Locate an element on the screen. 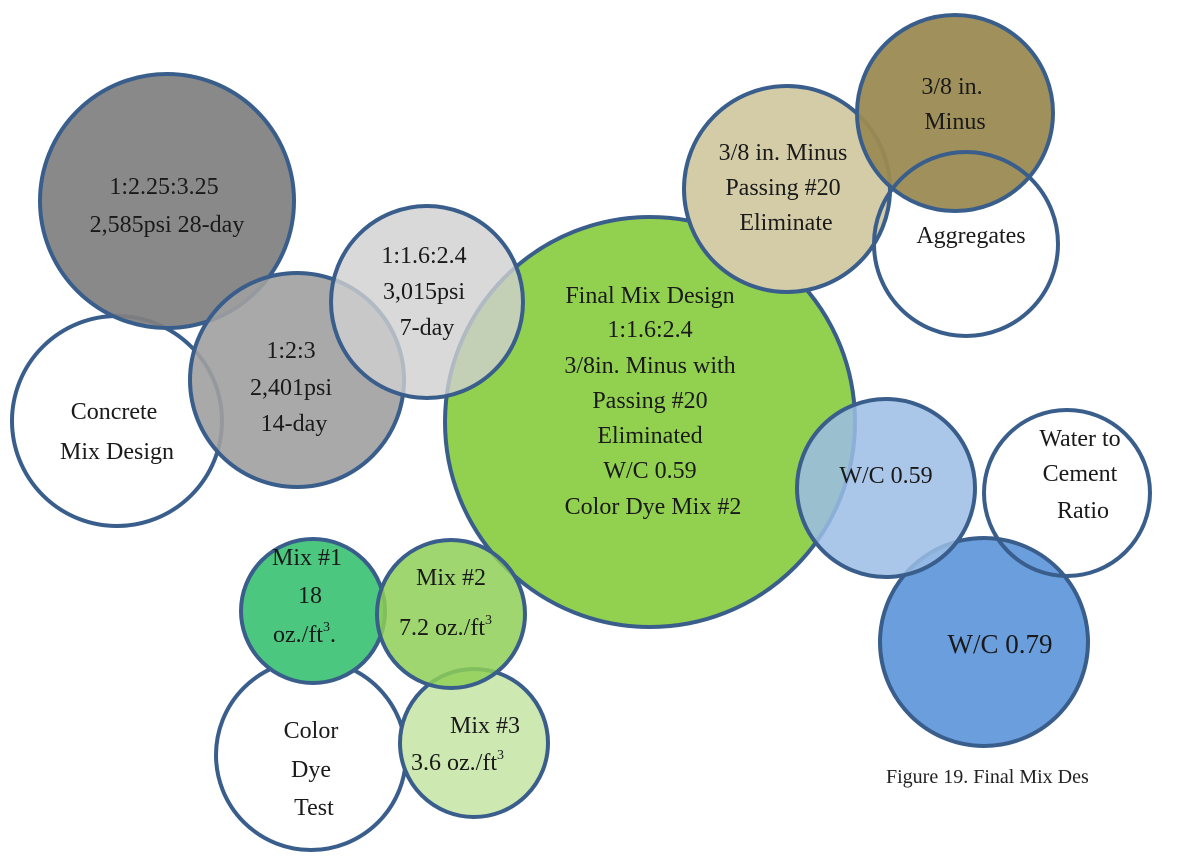  mix-7day-label: 1:1.6:2.4 3,015psi 7-day is located at coordinates (426, 292).